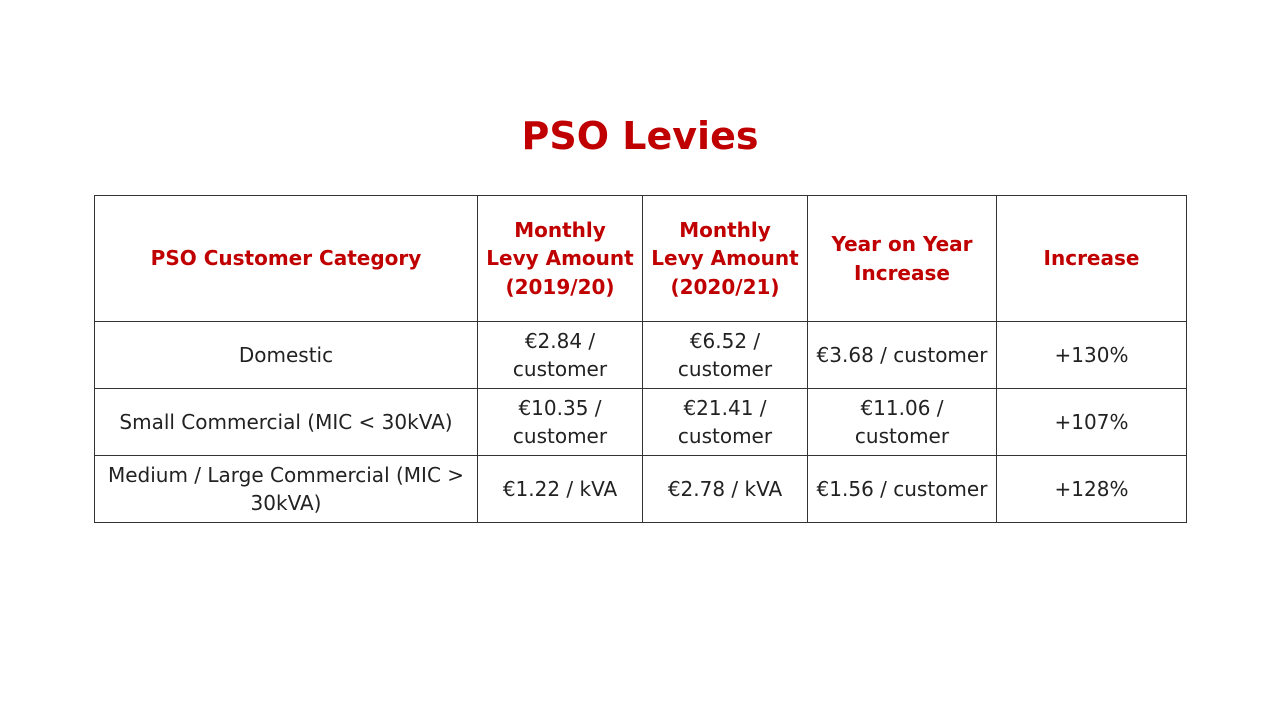 The width and height of the screenshot is (1280, 720). What do you see at coordinates (286, 422) in the screenshot?
I see `cell-category: Small Commercial (MIC < 30kVA)` at bounding box center [286, 422].